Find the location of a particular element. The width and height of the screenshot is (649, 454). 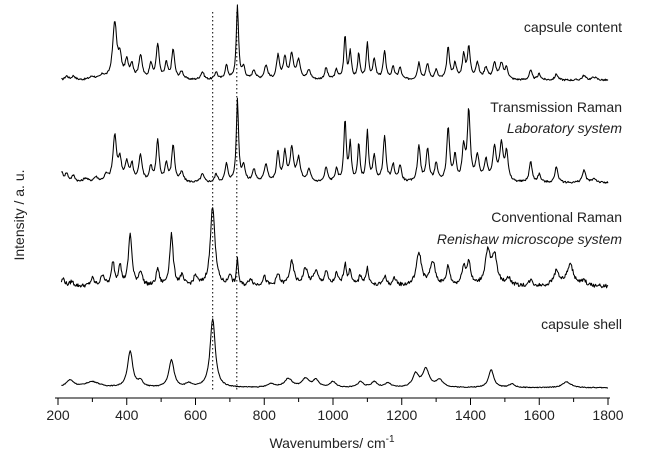

x-tick-label-600: 600 is located at coordinates (196, 415).